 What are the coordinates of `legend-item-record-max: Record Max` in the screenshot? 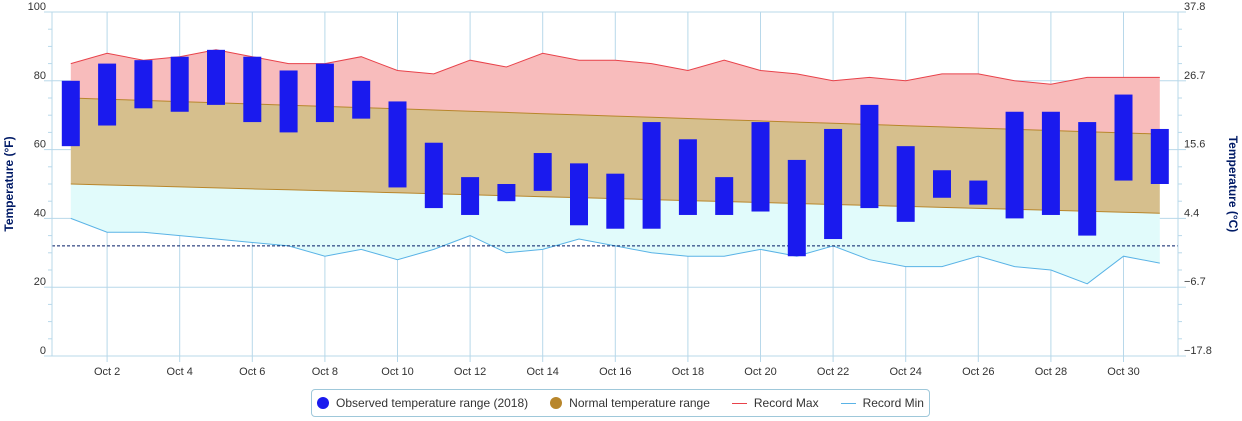 It's located at (775, 403).